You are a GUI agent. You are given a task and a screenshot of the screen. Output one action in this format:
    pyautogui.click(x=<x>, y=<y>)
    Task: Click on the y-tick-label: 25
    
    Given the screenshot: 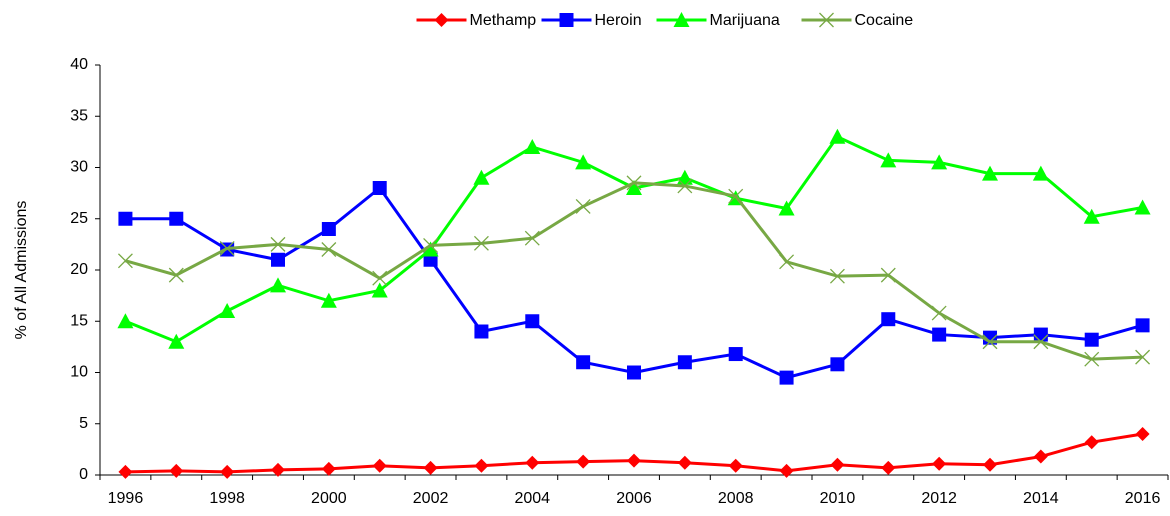 What is the action you would take?
    pyautogui.click(x=79, y=218)
    